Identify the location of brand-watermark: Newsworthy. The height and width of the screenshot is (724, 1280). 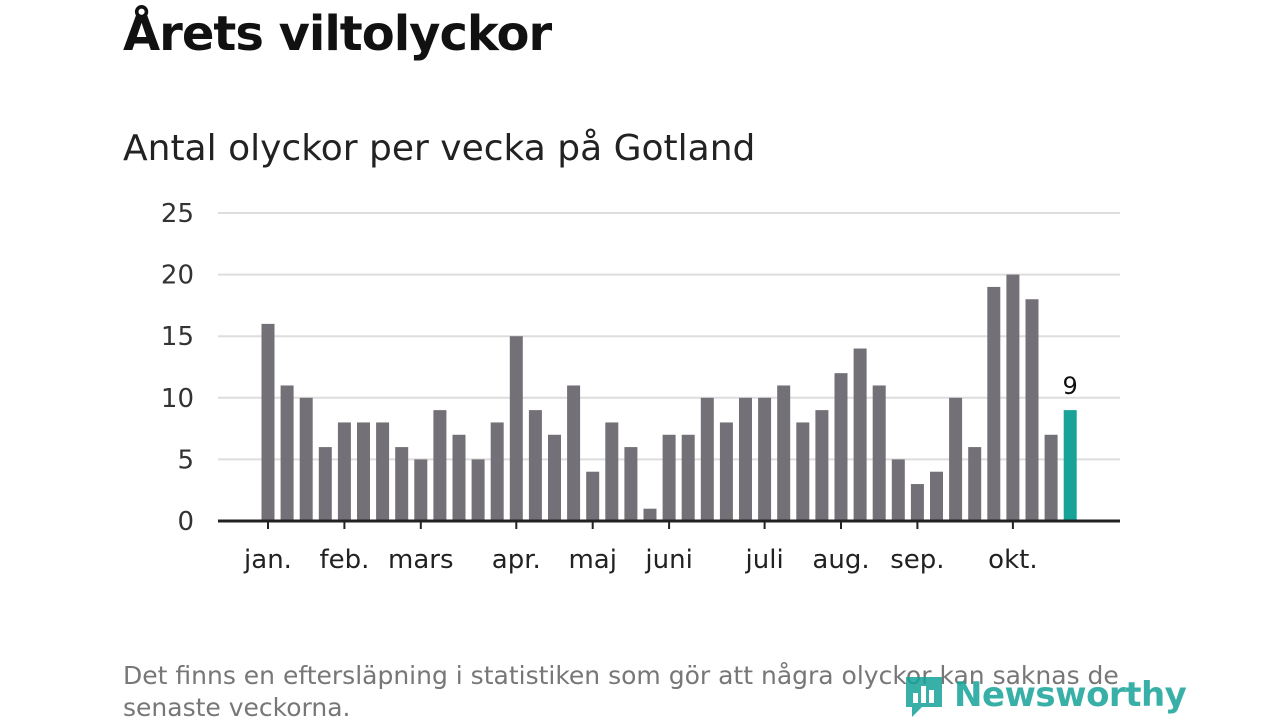
(1044, 695).